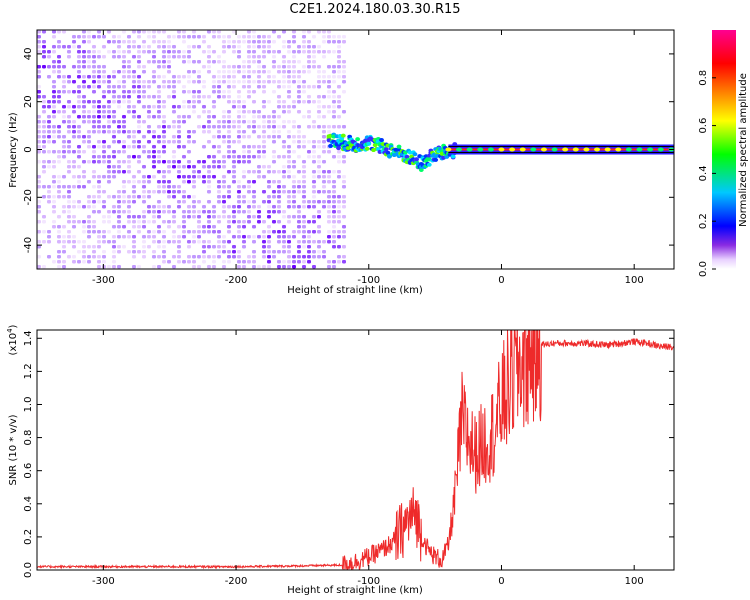 This screenshot has width=750, height=600. I want to click on x-tick-label: -300, so click(103, 581).